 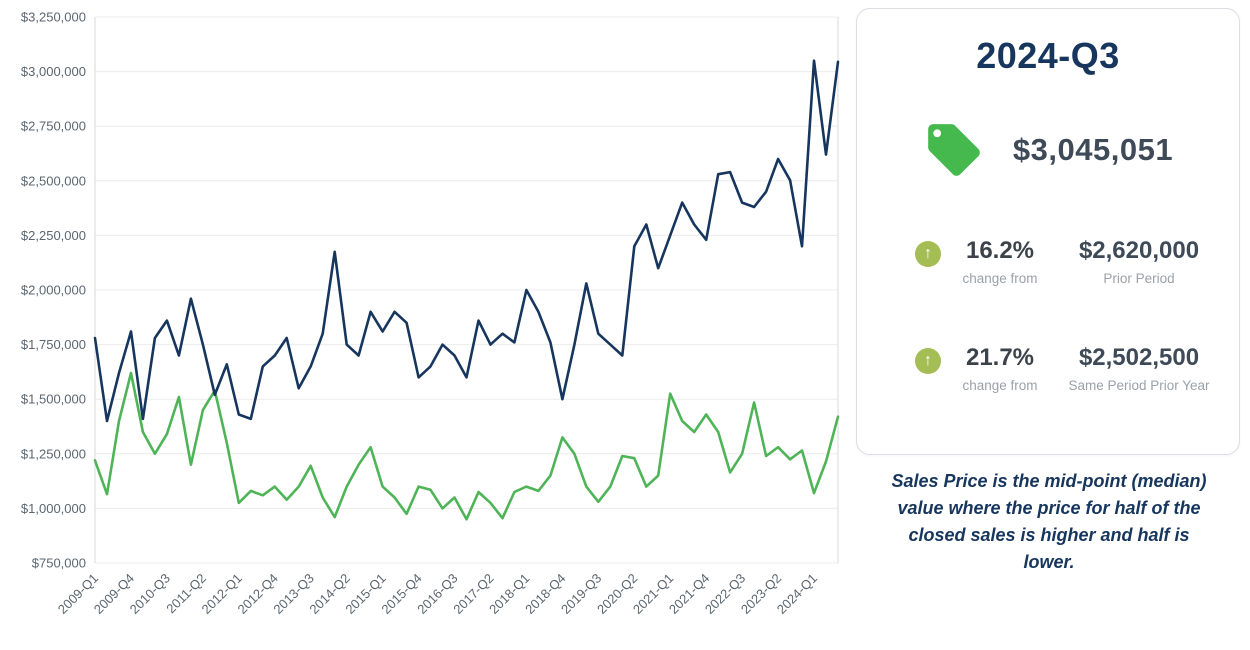 I want to click on percent-column: 21.7% change from, so click(x=1000, y=369).